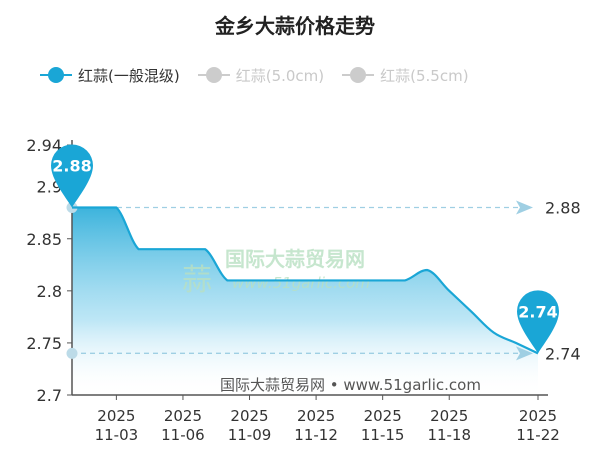  Describe the element at coordinates (280, 75) in the screenshot. I see `legend-label: 红蒜(5.0cm)` at that location.